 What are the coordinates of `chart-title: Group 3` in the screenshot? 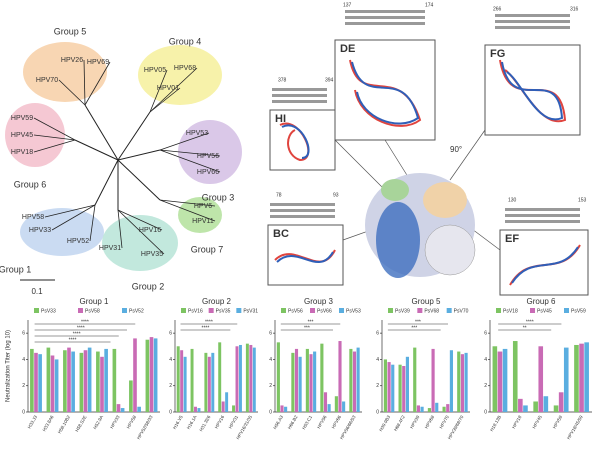 It's located at (318, 301).